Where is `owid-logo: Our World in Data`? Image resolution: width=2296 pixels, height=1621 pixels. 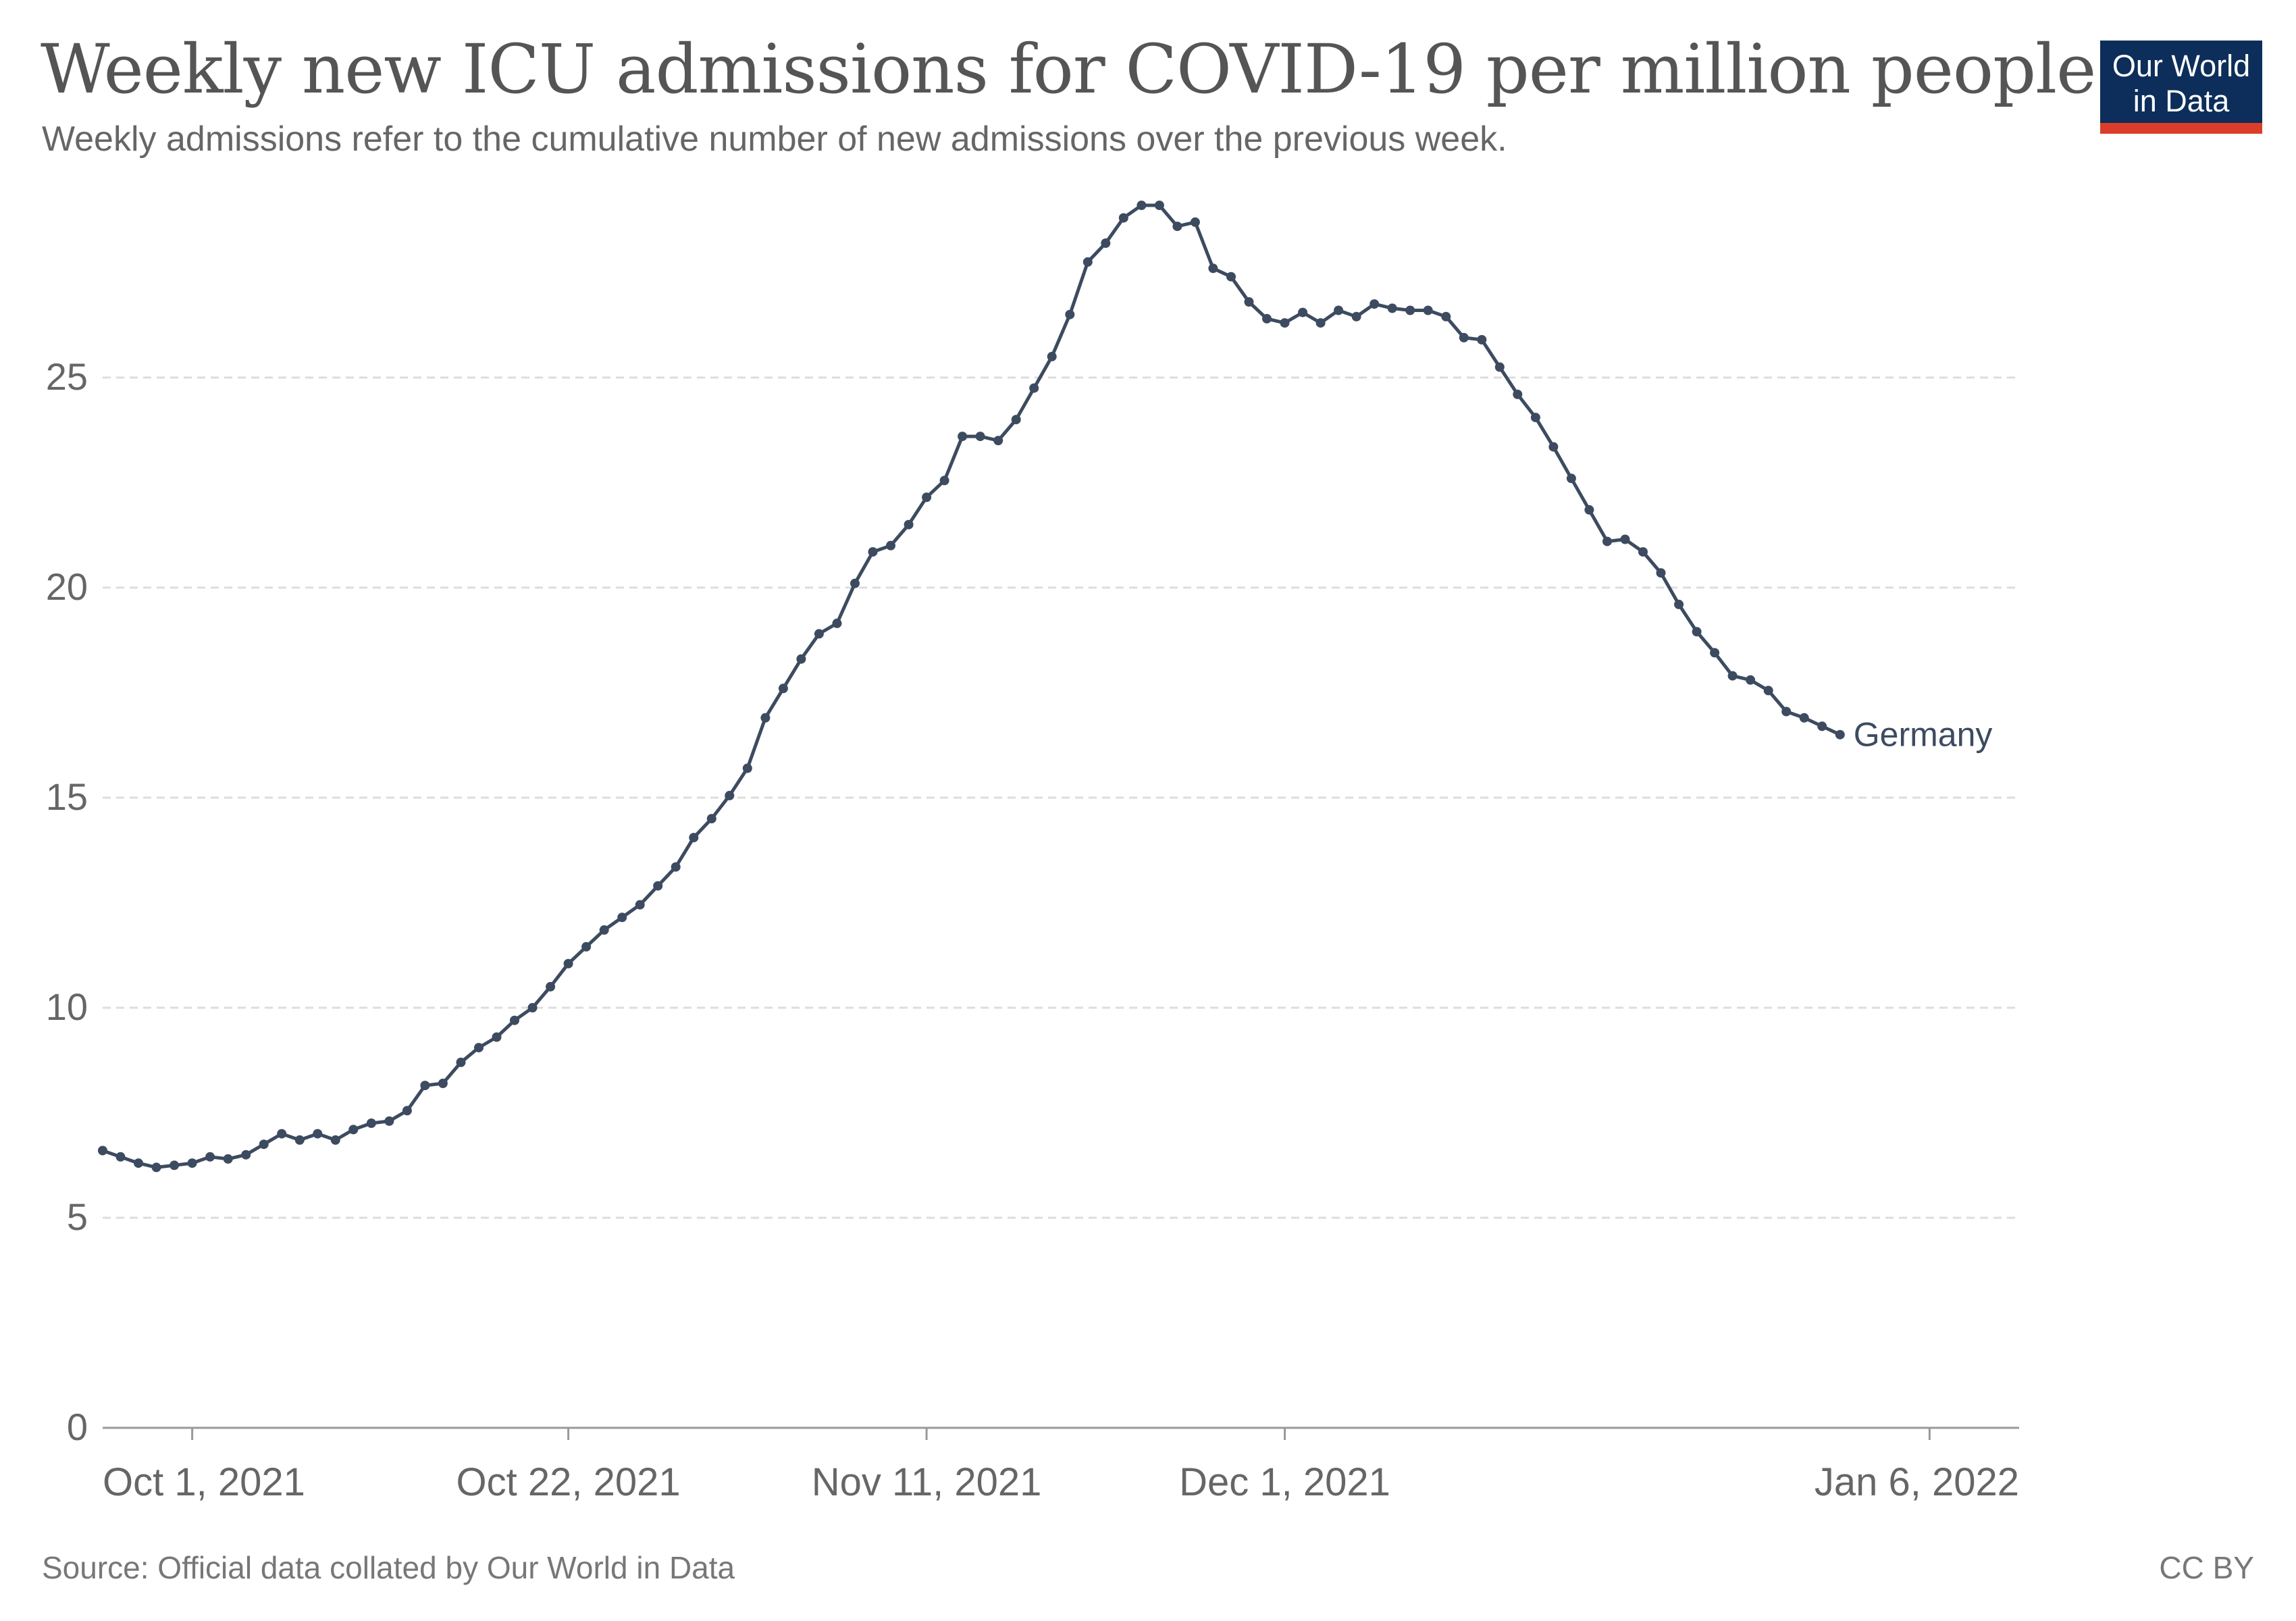
owid-logo: Our World in Data is located at coordinates (2181, 87).